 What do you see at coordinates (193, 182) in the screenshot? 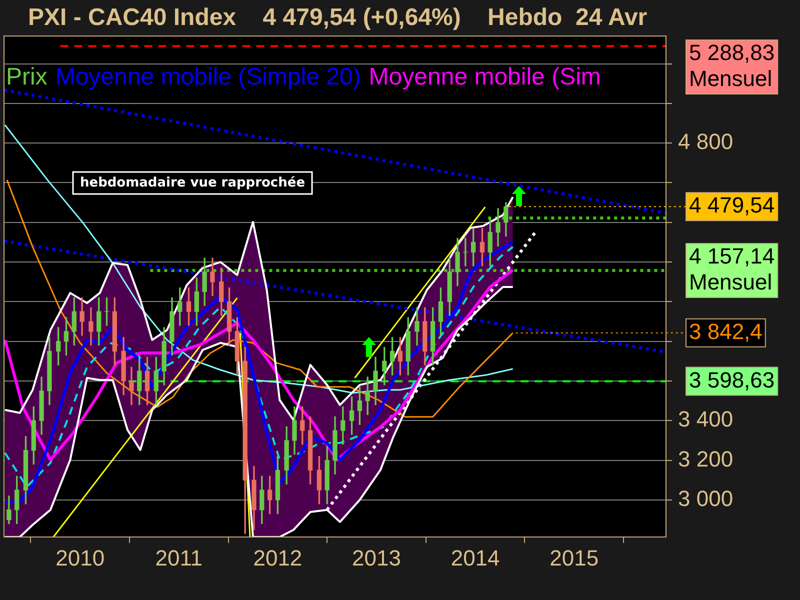
I see `annotation: hebdomadaire vue rapprochée` at bounding box center [193, 182].